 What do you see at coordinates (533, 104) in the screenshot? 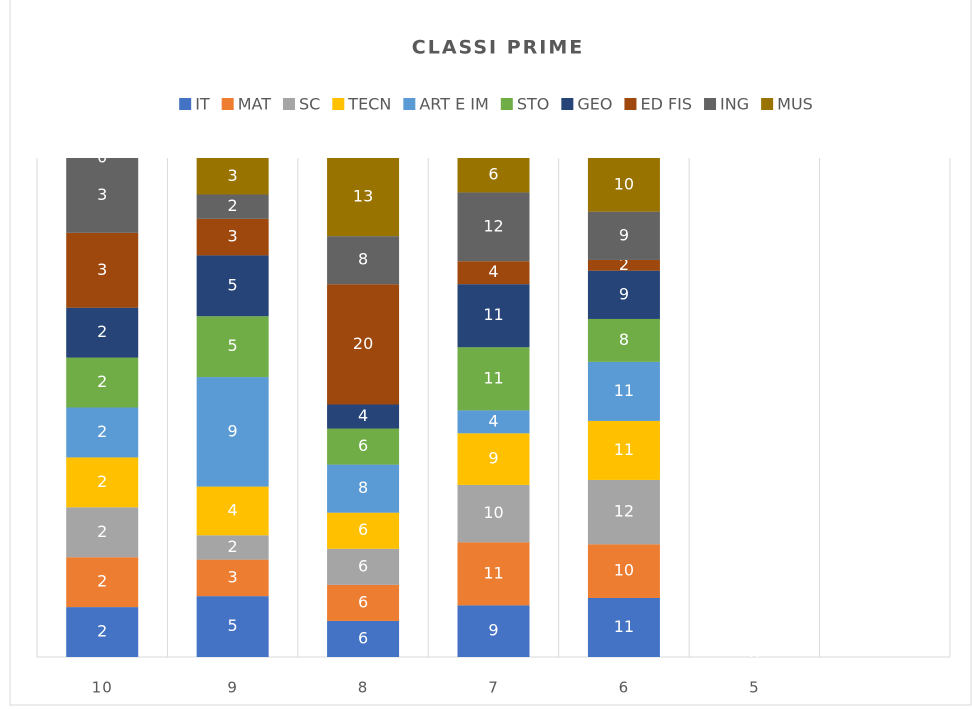
I see `legend-label: STO` at bounding box center [533, 104].